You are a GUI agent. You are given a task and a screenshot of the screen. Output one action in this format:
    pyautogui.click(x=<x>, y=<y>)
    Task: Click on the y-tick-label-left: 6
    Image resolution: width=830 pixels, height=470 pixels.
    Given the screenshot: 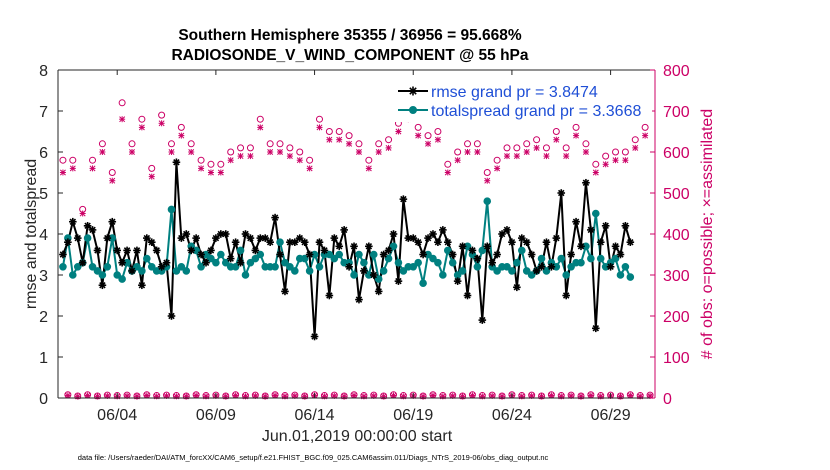 What is the action you would take?
    pyautogui.click(x=43, y=153)
    